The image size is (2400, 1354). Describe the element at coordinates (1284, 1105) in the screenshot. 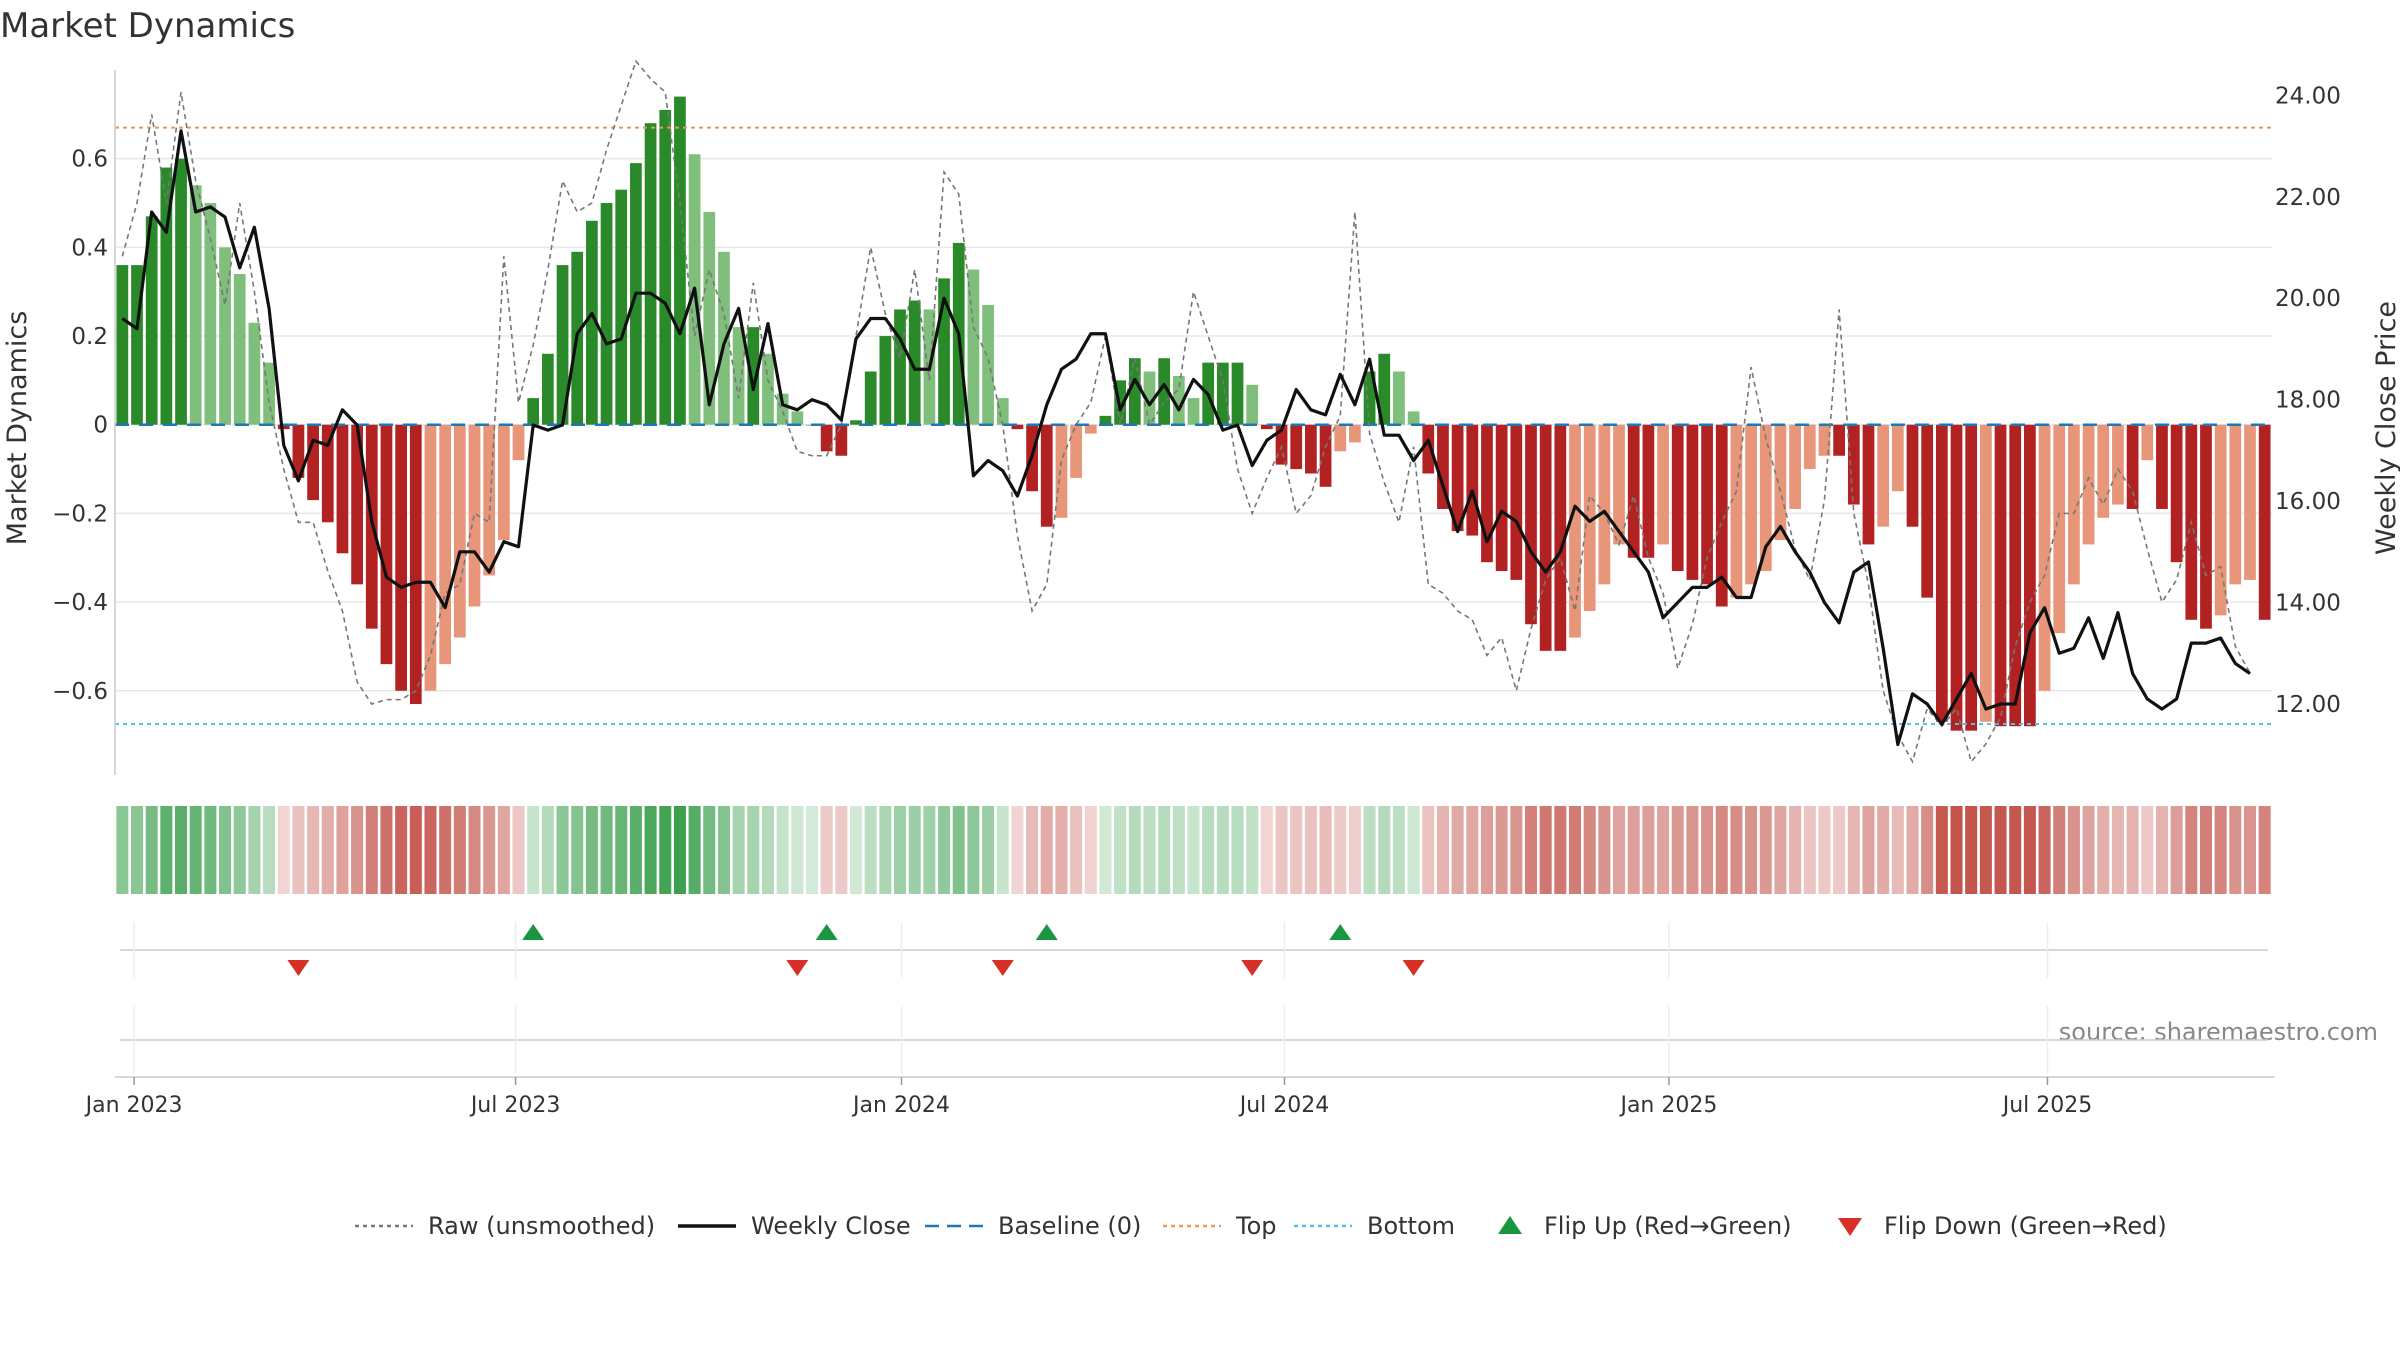

I see `x-tick-label: Jul 2024` at that location.